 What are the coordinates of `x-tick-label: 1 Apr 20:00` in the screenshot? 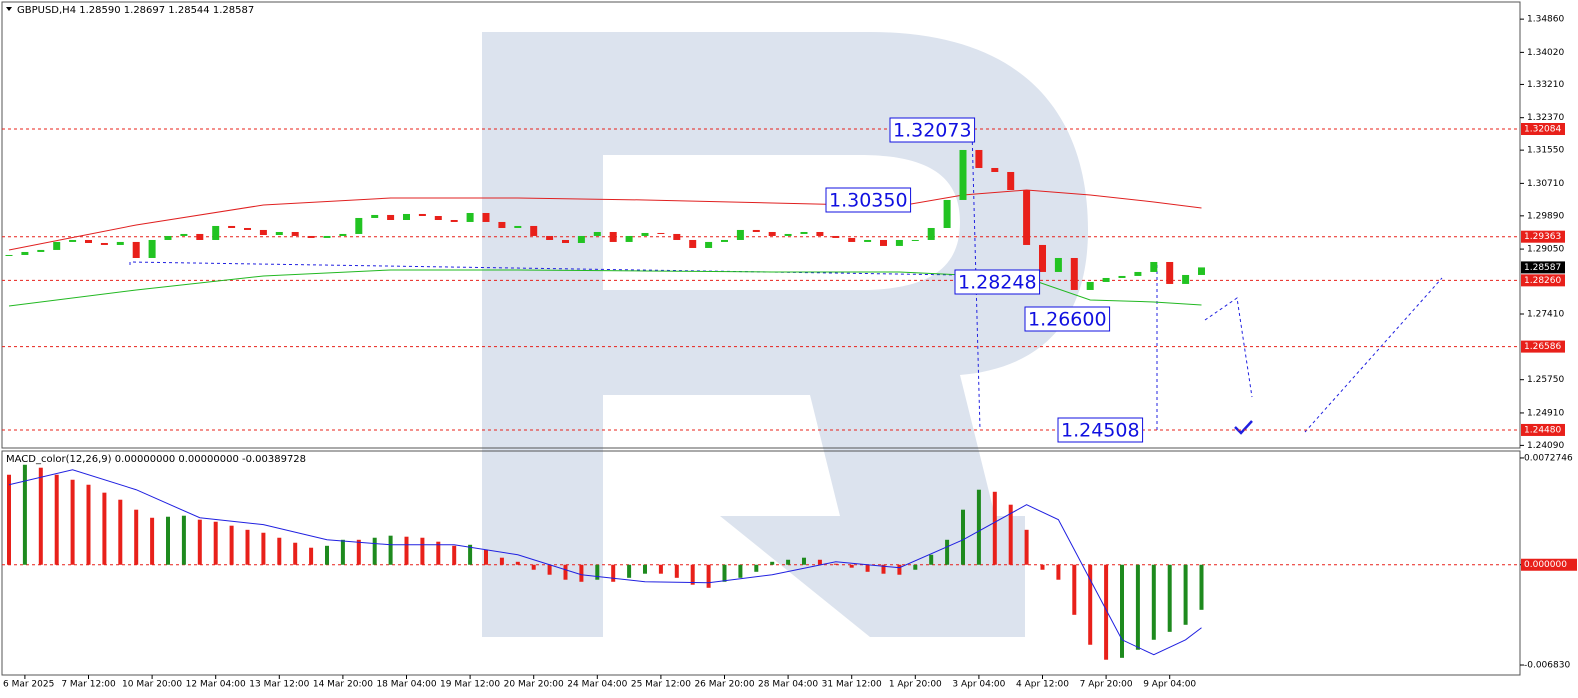 It's located at (915, 685).